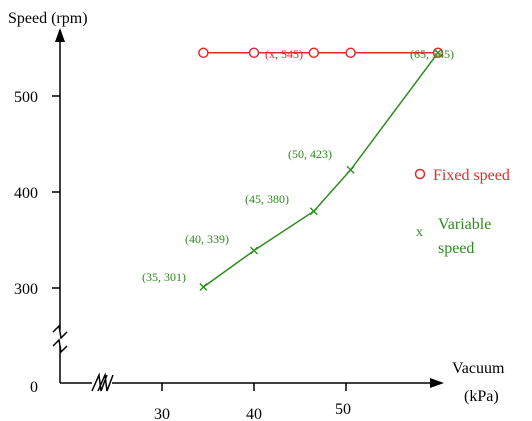 This screenshot has width=532, height=421. Describe the element at coordinates (162, 413) in the screenshot. I see `x-tick-label: 30` at that location.